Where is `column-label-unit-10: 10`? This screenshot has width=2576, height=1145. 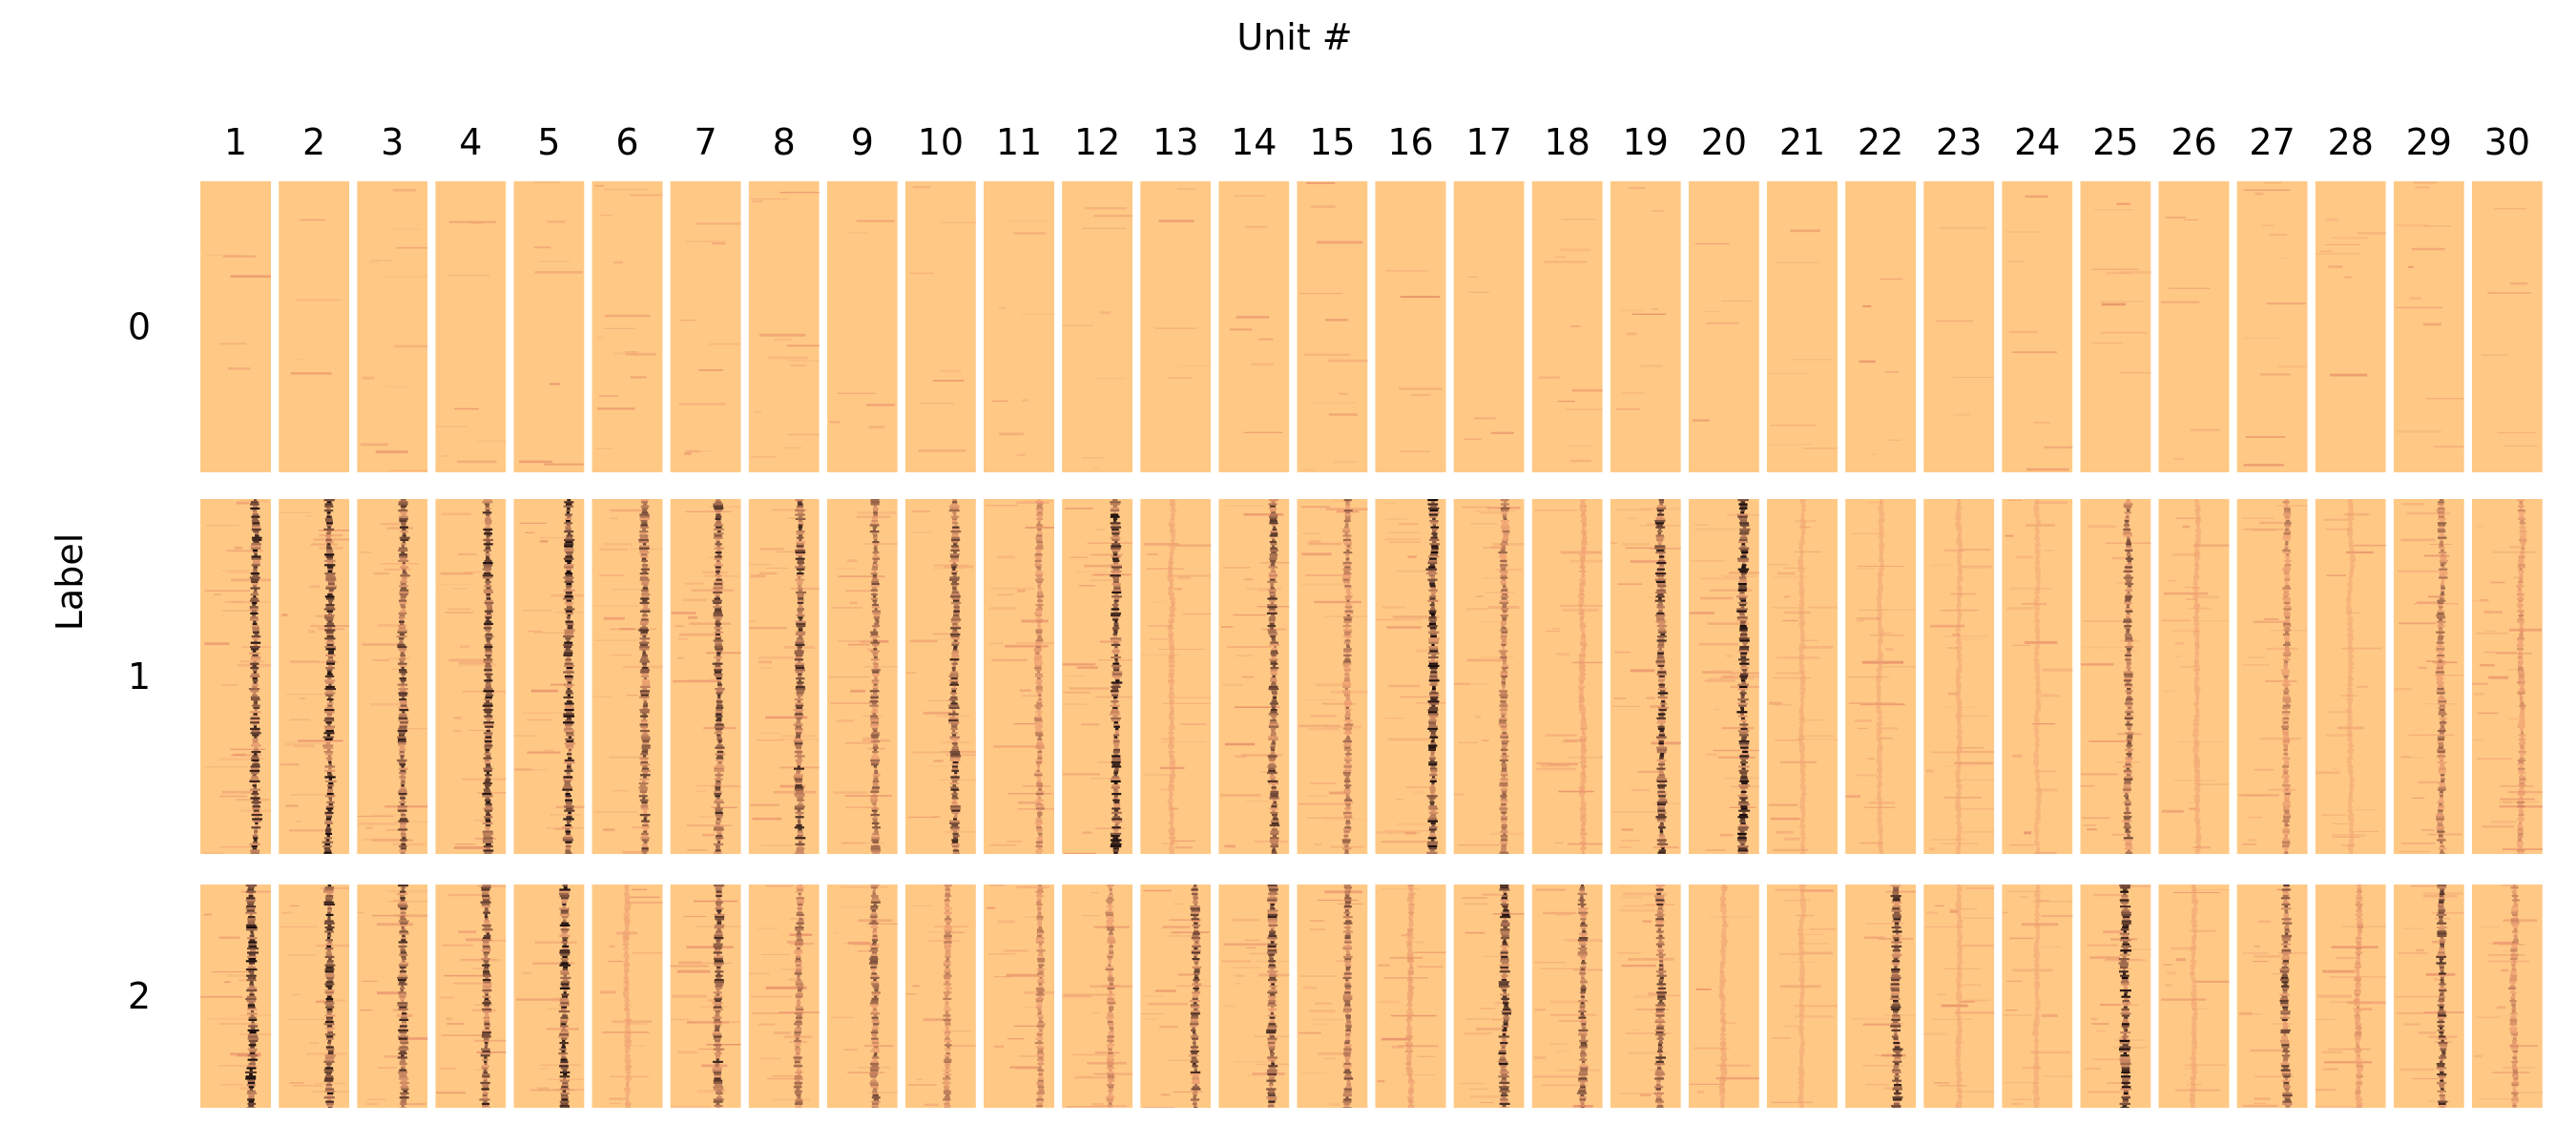
column-label-unit-10: 10 is located at coordinates (941, 142).